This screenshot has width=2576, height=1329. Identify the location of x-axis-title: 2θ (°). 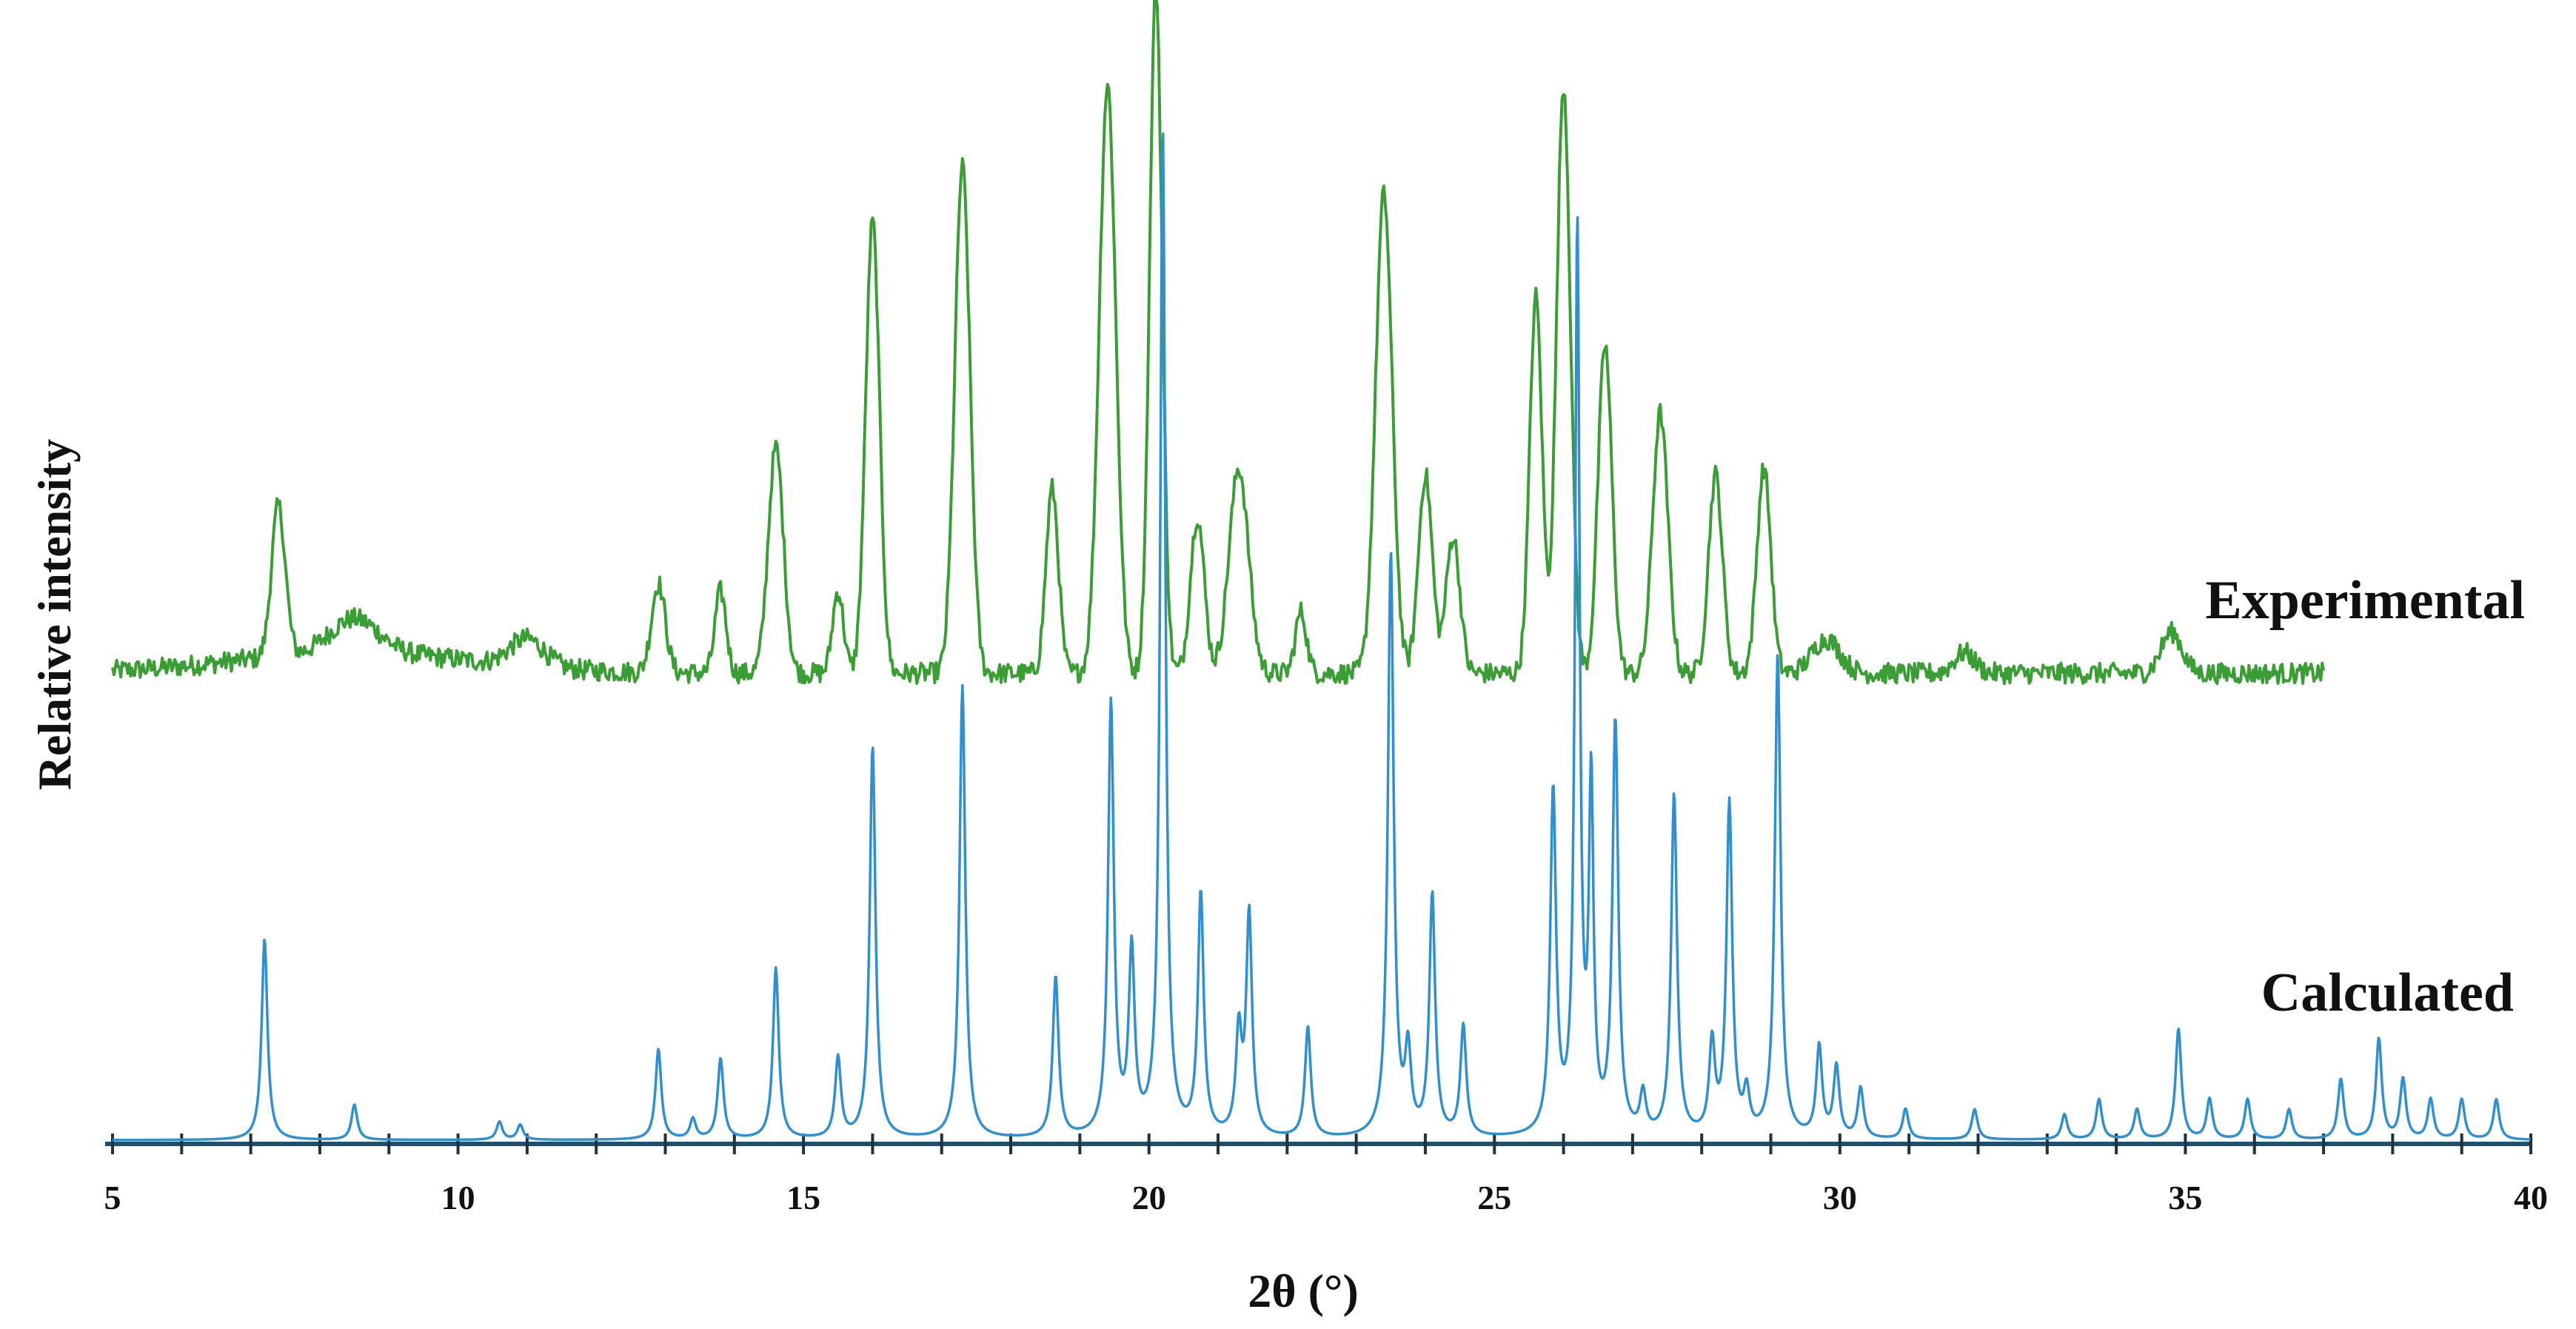
(1303, 1291).